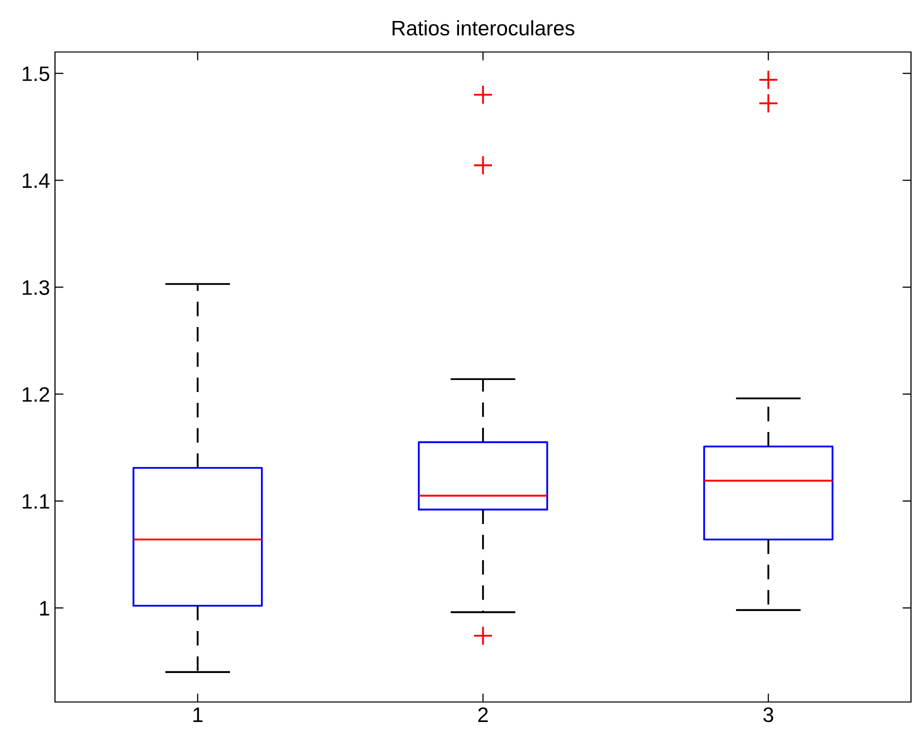 The width and height of the screenshot is (914, 738). I want to click on y-tick-label: 1.1, so click(36, 501).